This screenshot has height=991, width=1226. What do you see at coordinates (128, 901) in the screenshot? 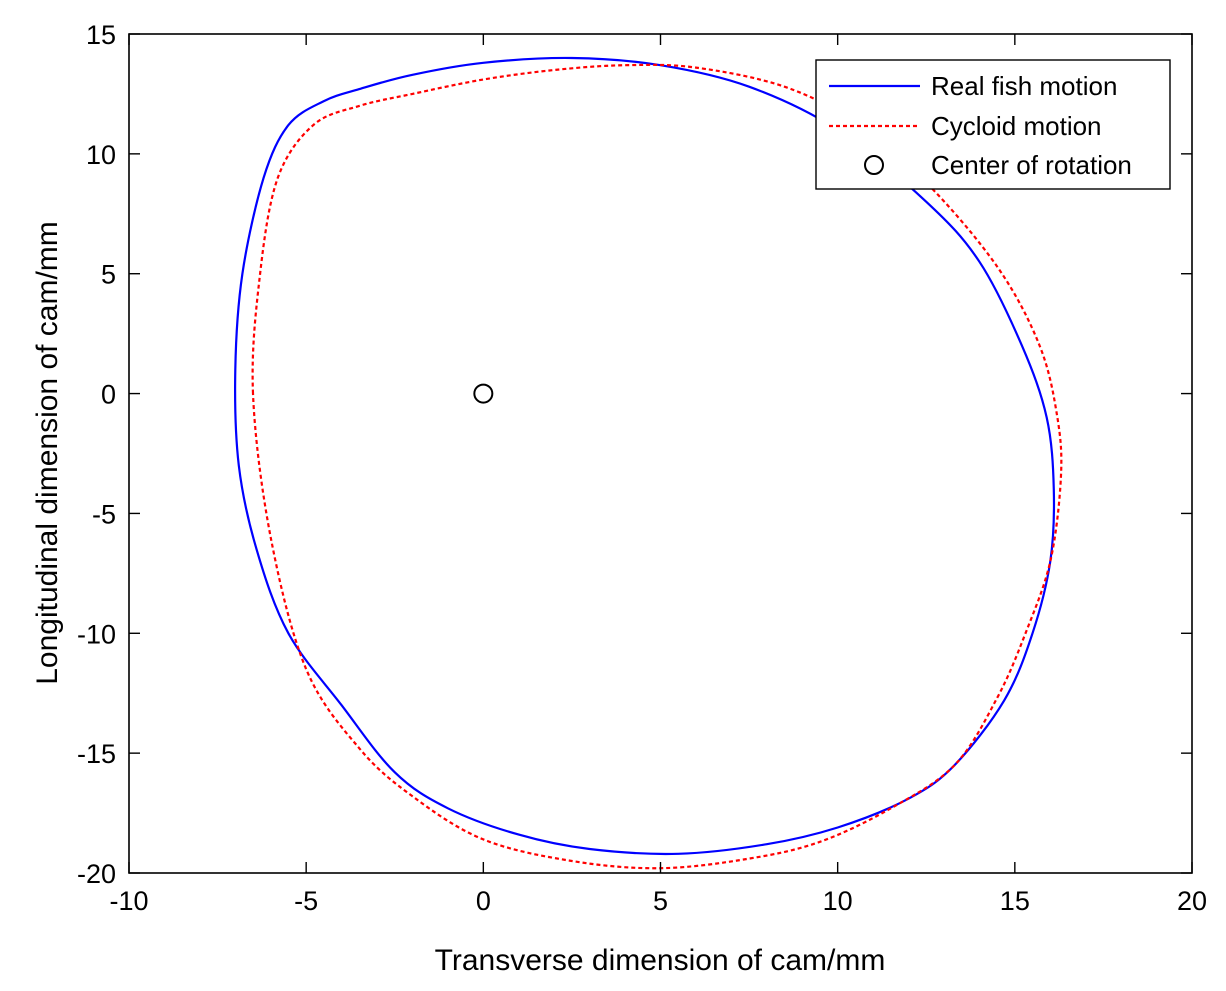
I see `x-tick-label: -10` at bounding box center [128, 901].